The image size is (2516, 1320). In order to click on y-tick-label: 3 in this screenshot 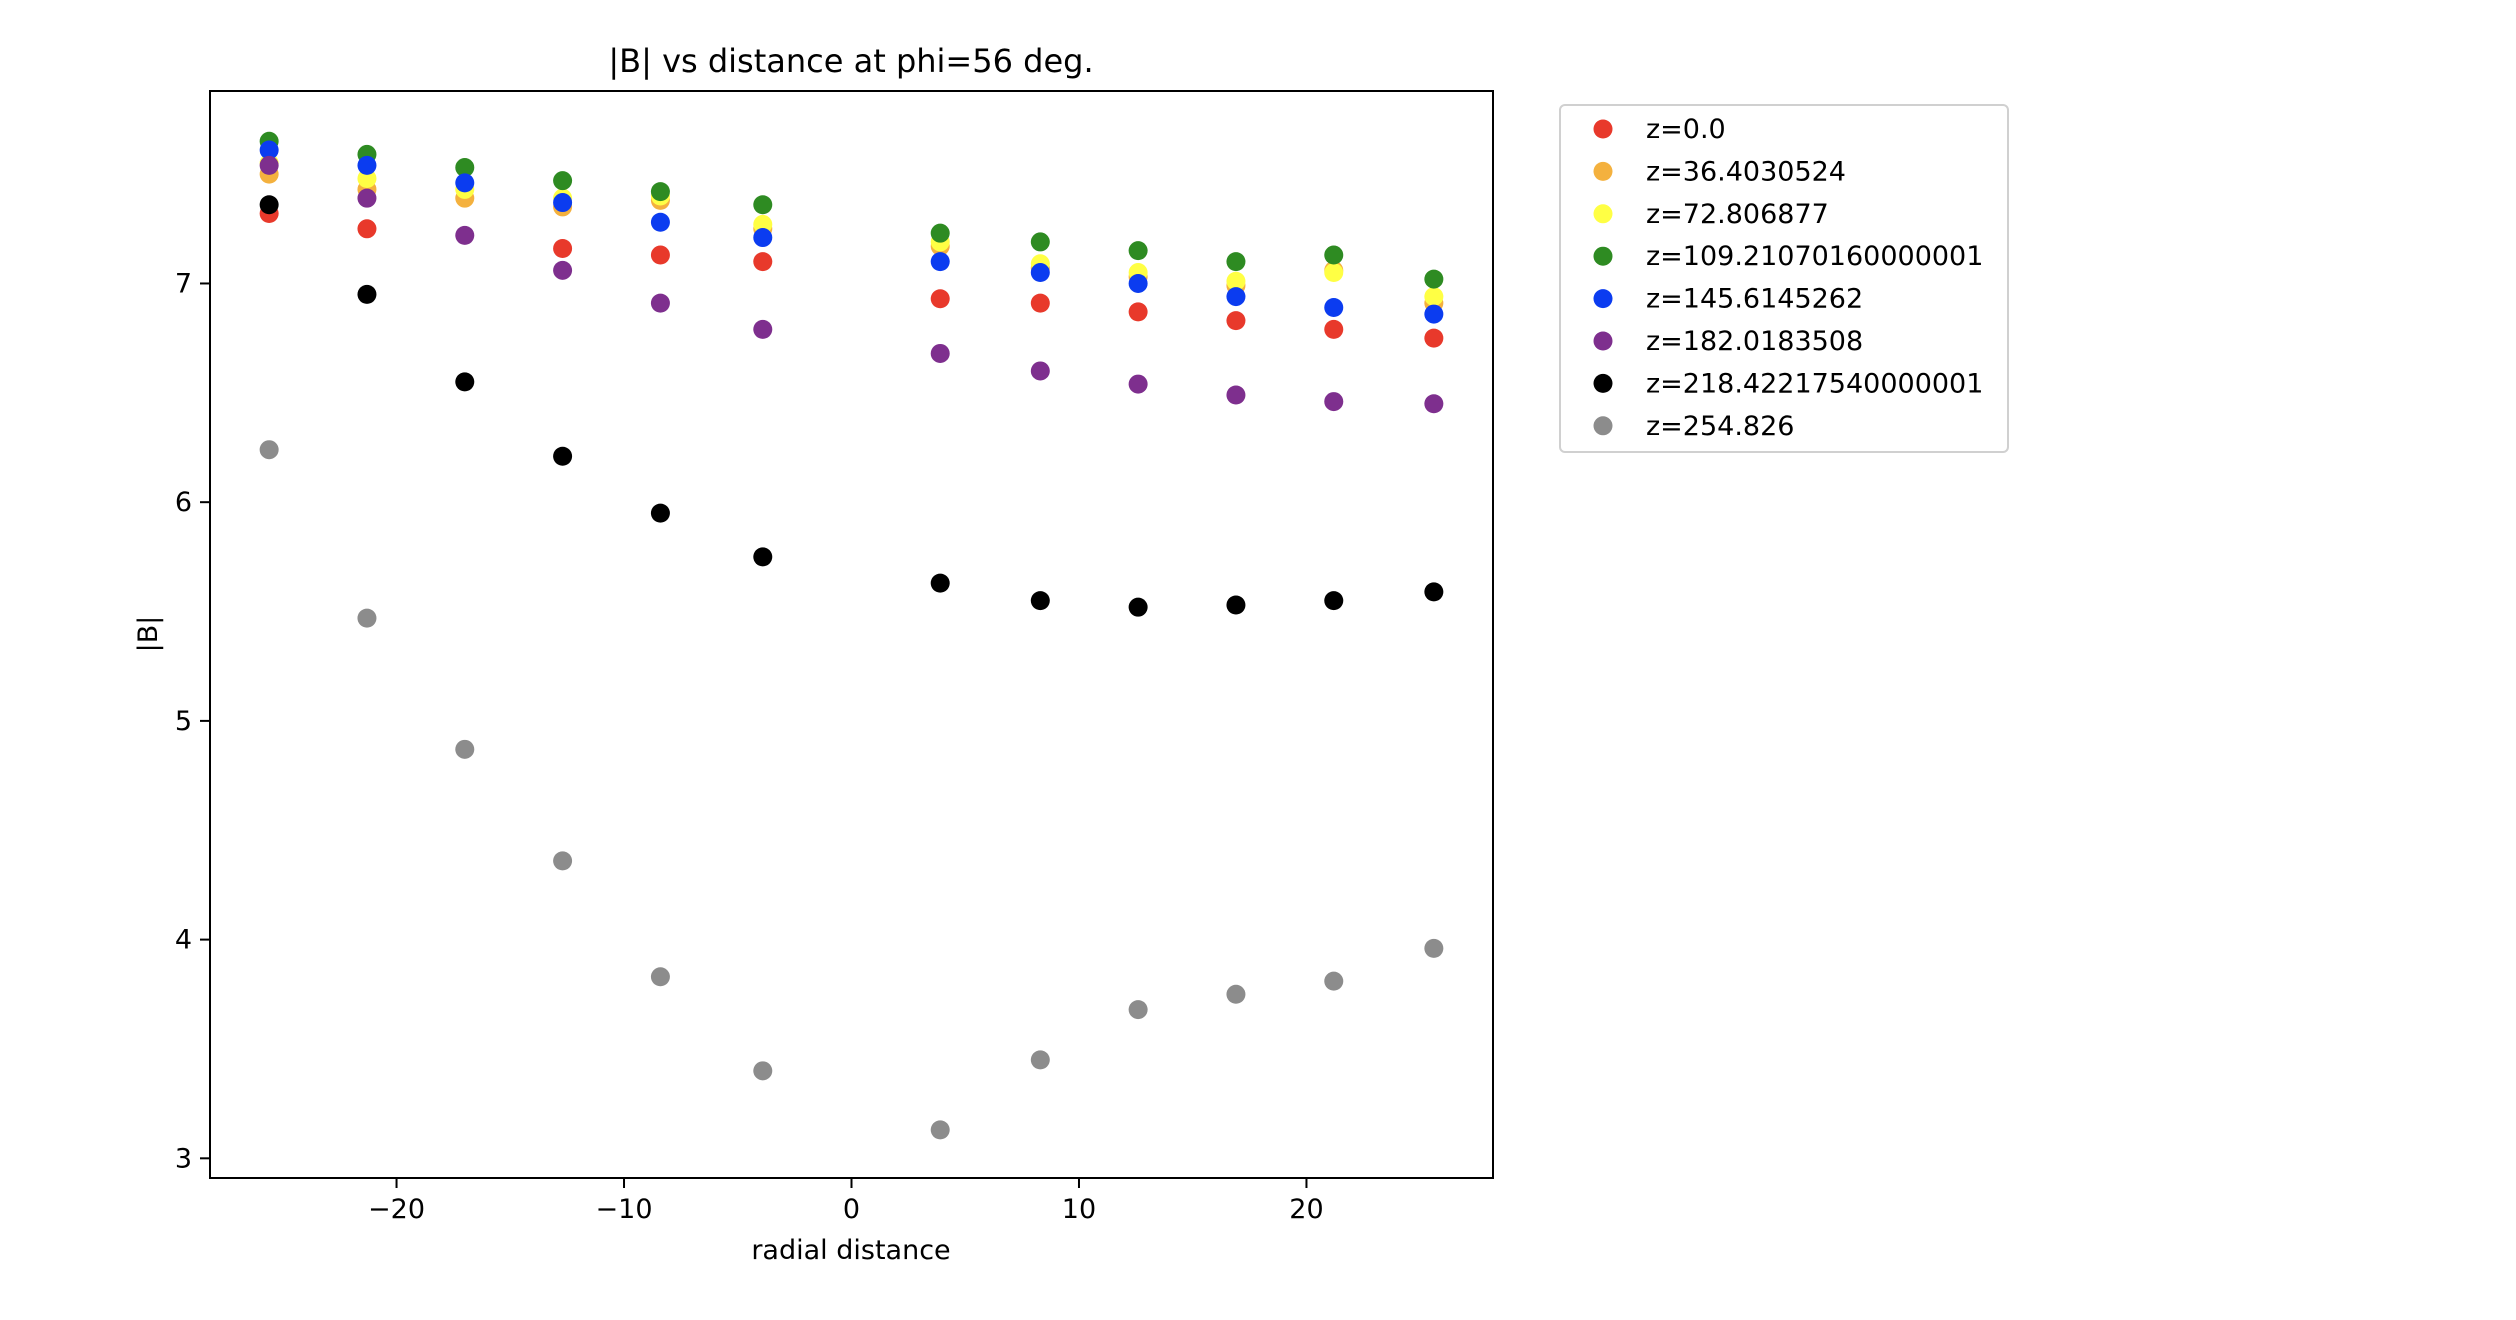, I will do `click(183, 1158)`.